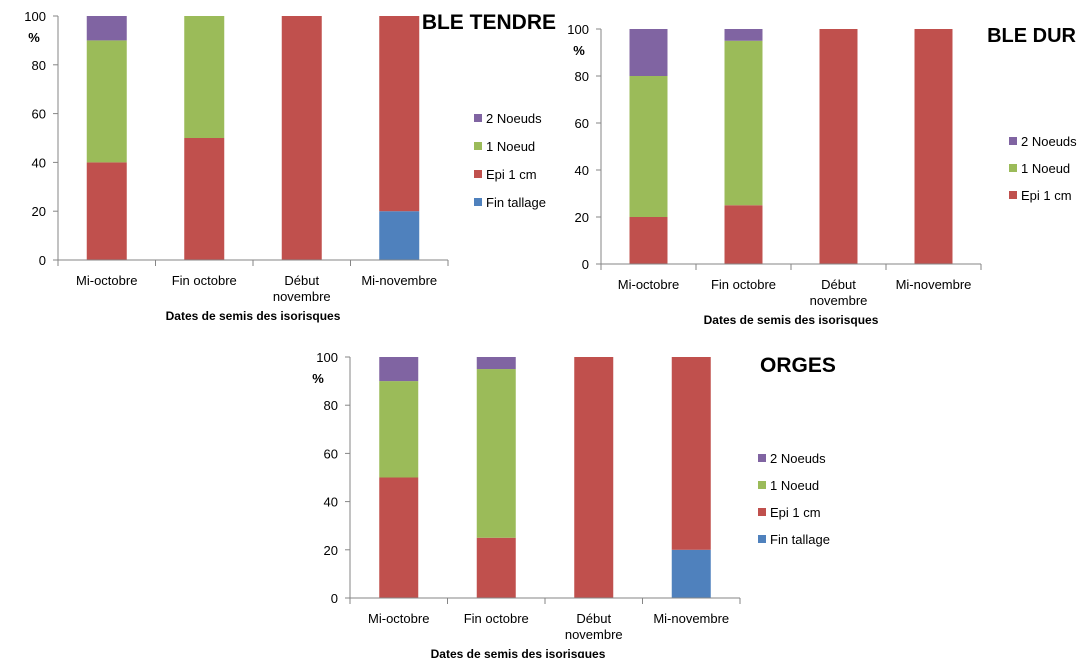 The image size is (1080, 658). What do you see at coordinates (489, 22) in the screenshot?
I see `chart-title: BLE TENDRE` at bounding box center [489, 22].